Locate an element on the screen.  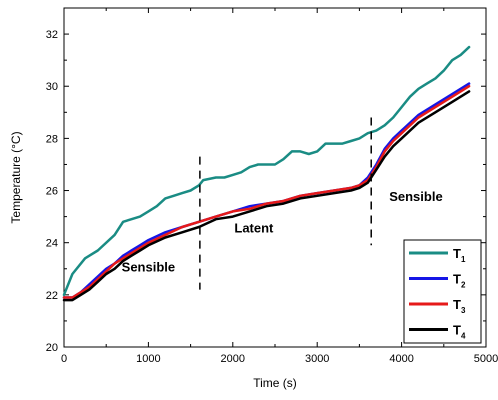
legend-label-t3: T3 is located at coordinates (459, 306).